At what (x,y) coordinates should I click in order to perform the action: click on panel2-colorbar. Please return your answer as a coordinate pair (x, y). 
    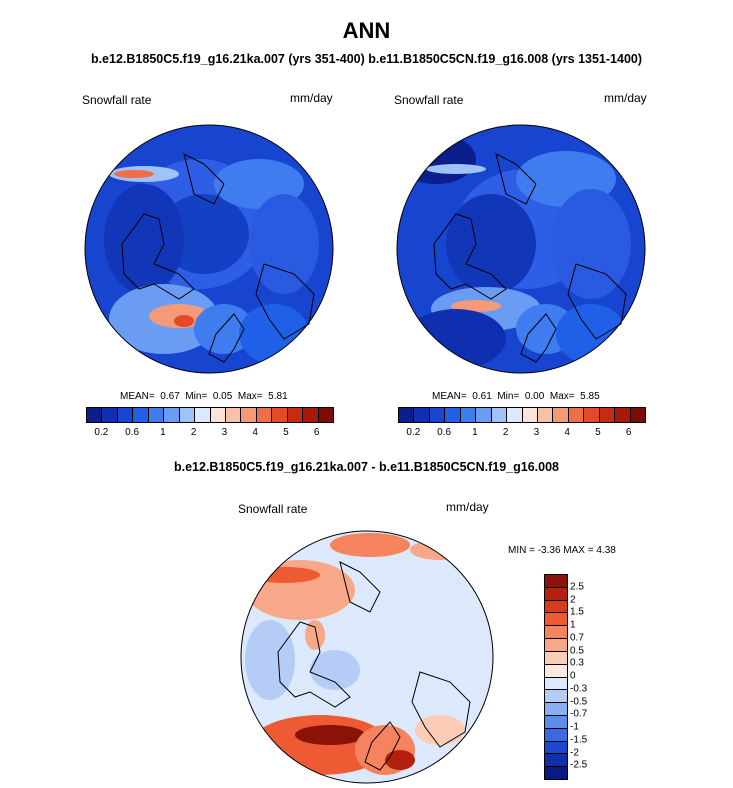
    Looking at the image, I should click on (522, 415).